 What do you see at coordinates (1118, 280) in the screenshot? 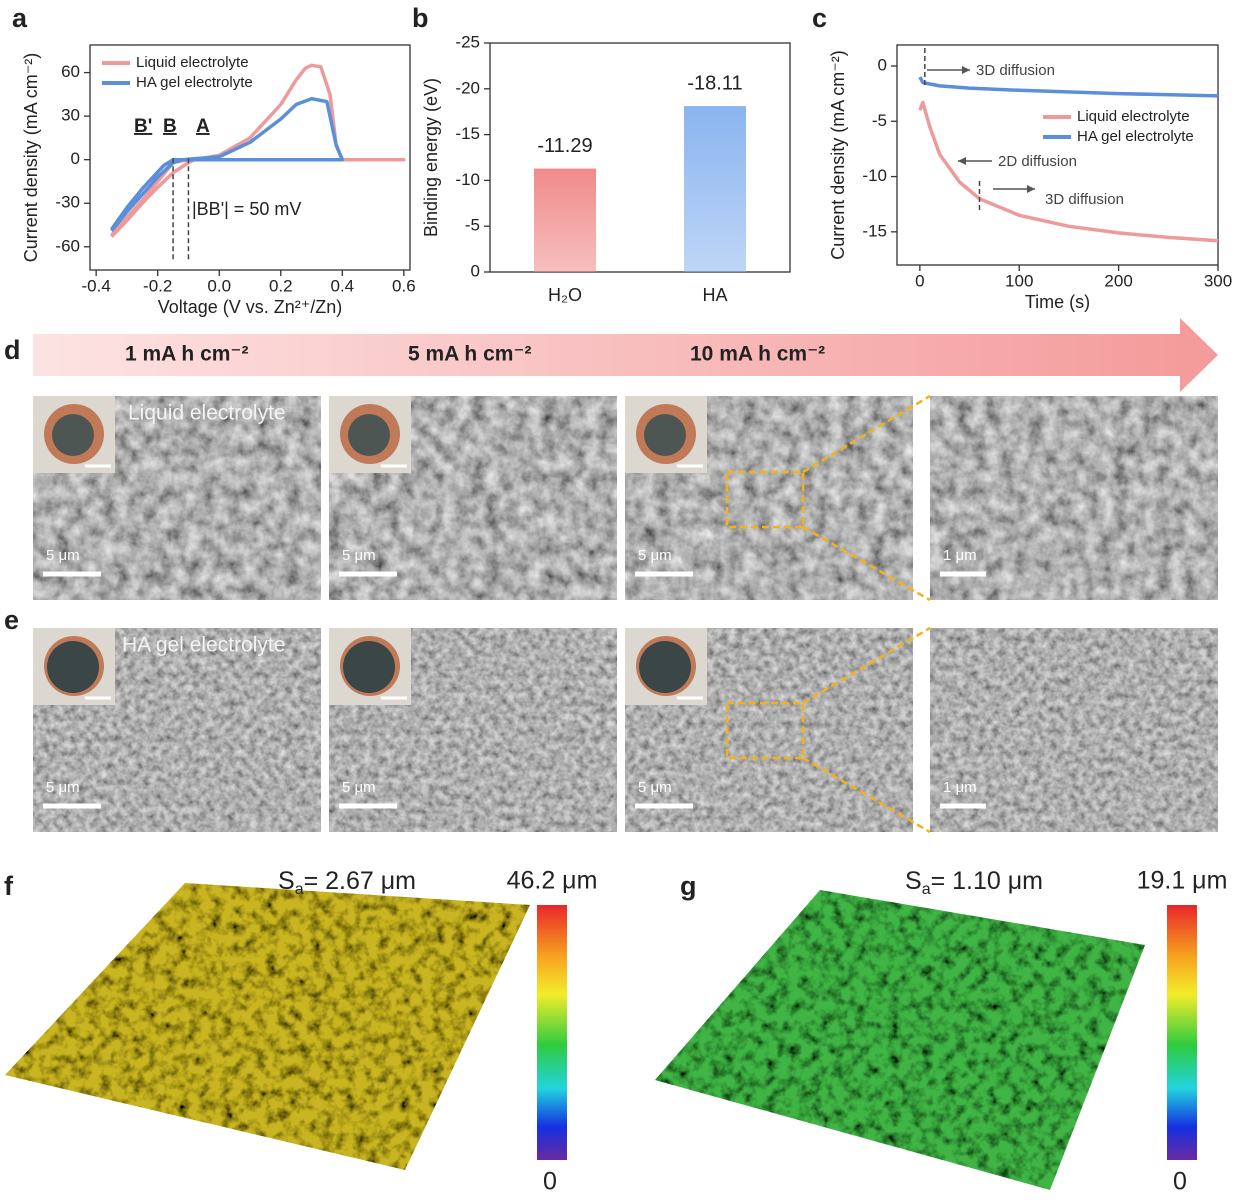
I see `x-tick-label: 200` at bounding box center [1118, 280].